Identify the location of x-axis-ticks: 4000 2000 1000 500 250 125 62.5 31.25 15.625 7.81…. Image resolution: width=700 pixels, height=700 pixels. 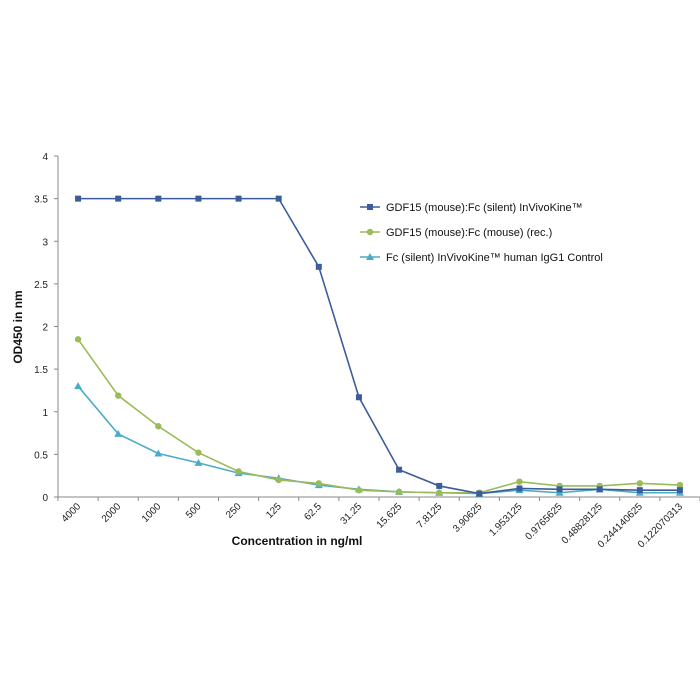
(378, 523).